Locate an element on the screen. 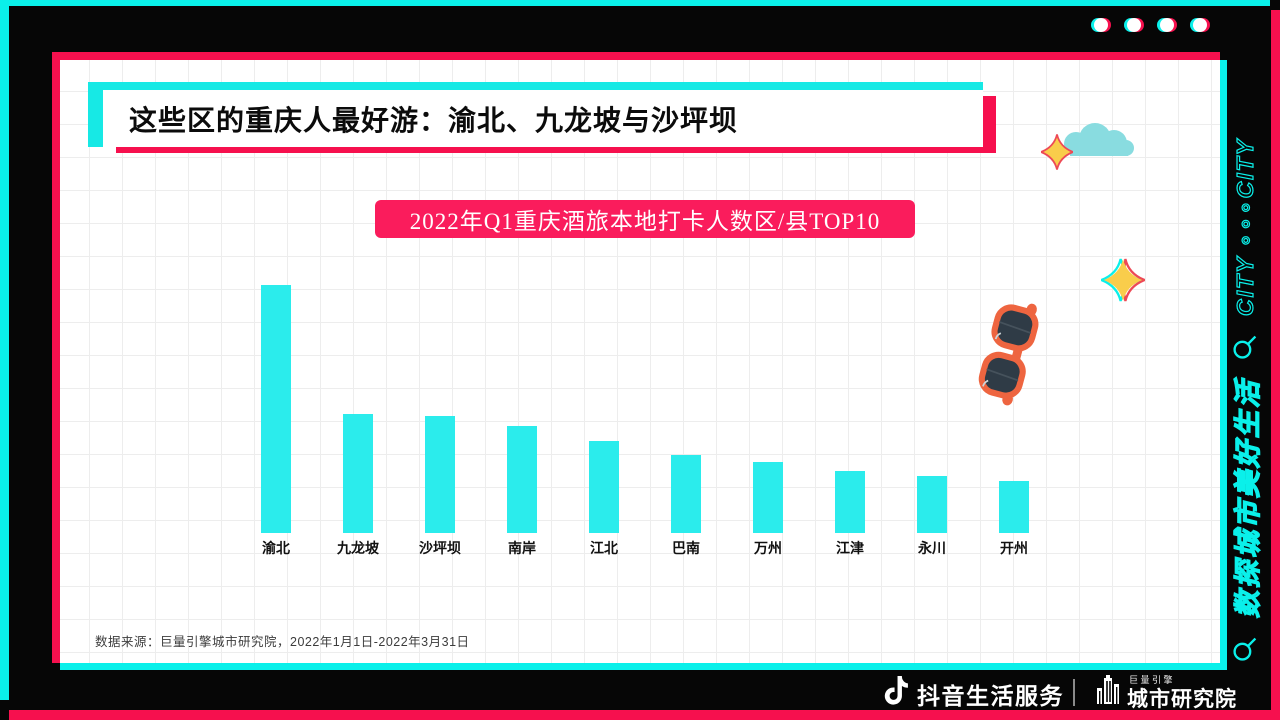 The image size is (1280, 720). footer-divider is located at coordinates (1074, 692).